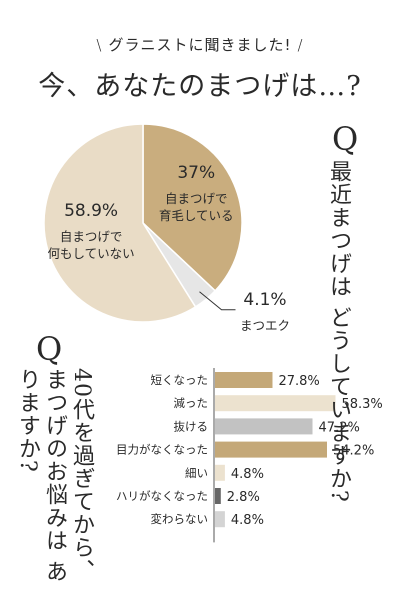 This screenshot has height=600, width=400. I want to click on pie-slice-2-value: 4.1%, so click(264, 300).